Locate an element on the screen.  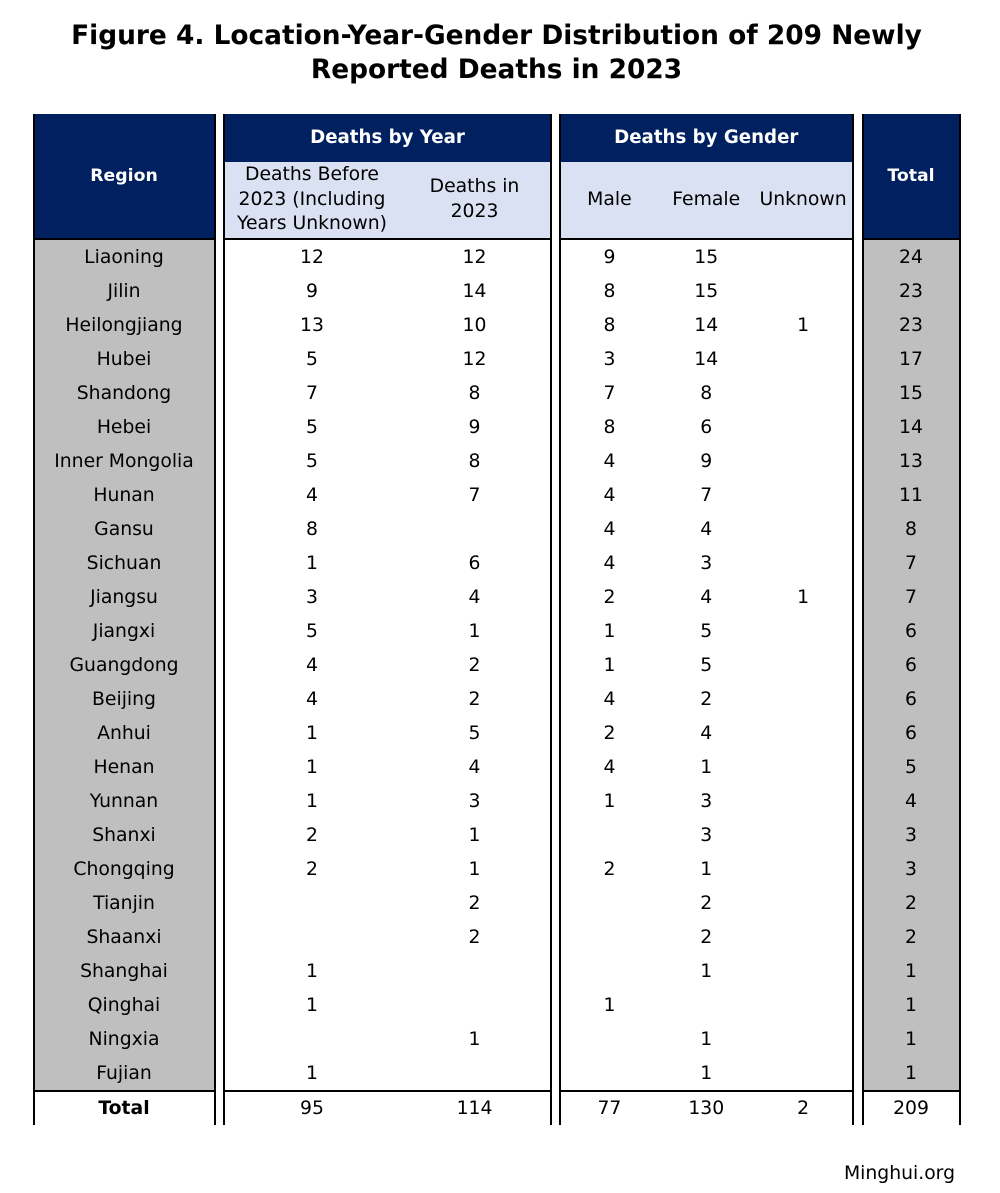
cell-region: Hubei is located at coordinates (124, 359).